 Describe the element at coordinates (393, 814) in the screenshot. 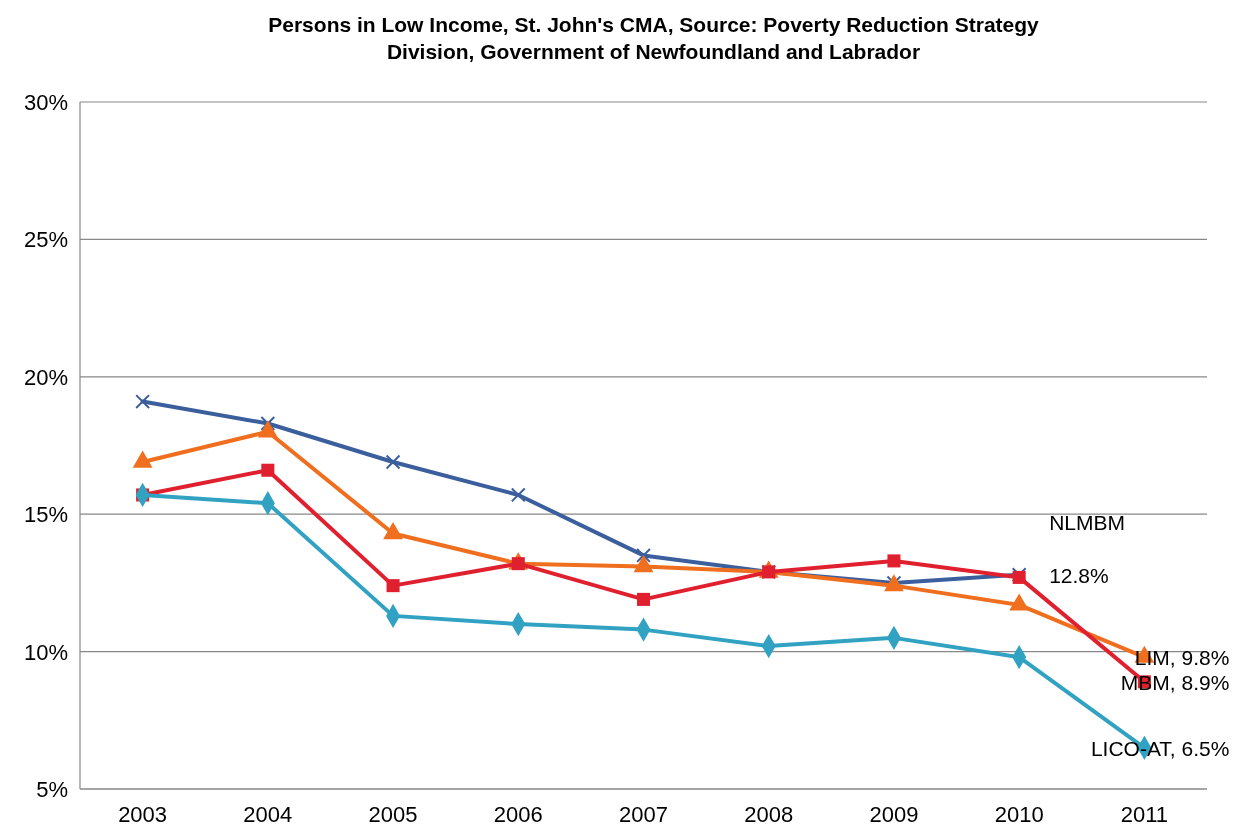

I see `x-tick-label: 2005` at that location.